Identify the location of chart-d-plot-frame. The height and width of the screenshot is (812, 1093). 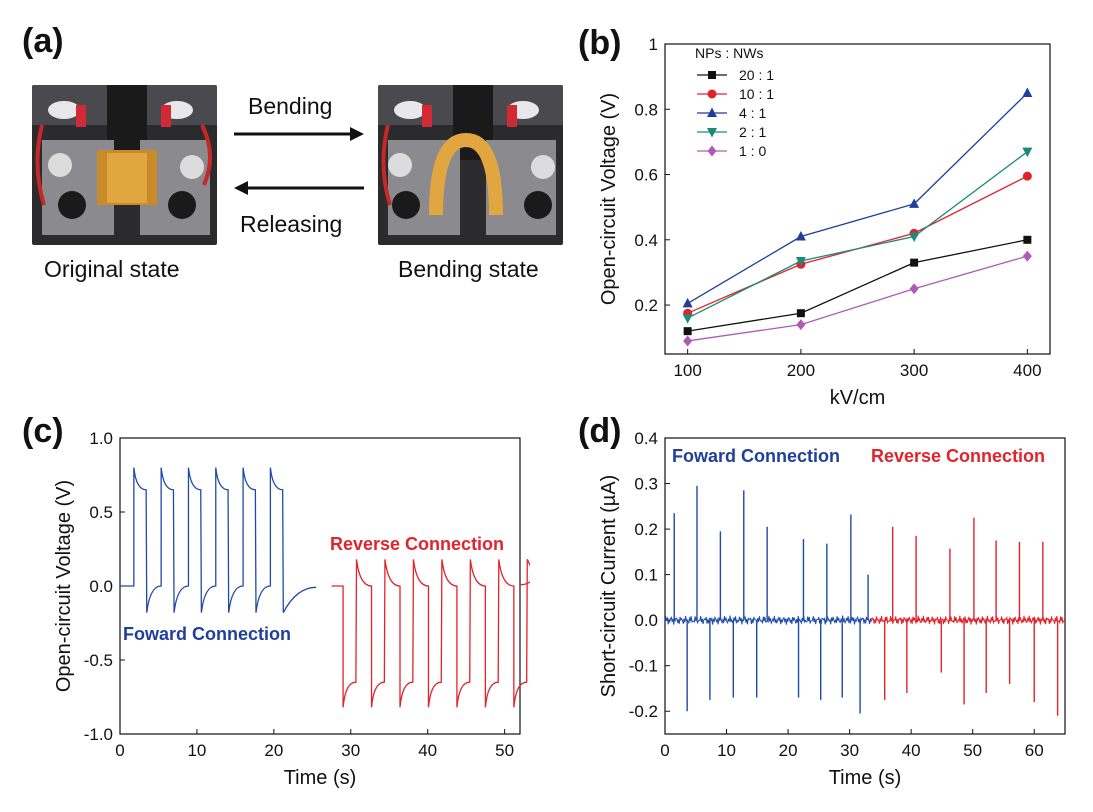
(865, 586).